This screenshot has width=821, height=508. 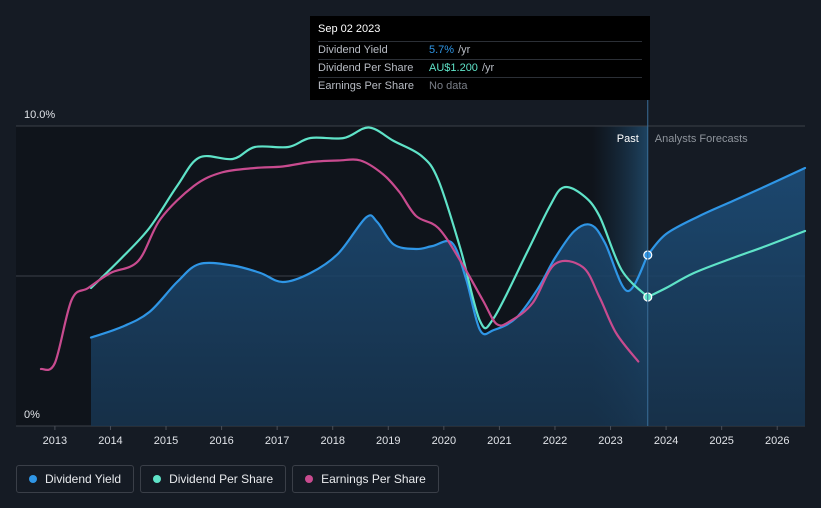 I want to click on dividend-yield-forecast-line, so click(x=726, y=211).